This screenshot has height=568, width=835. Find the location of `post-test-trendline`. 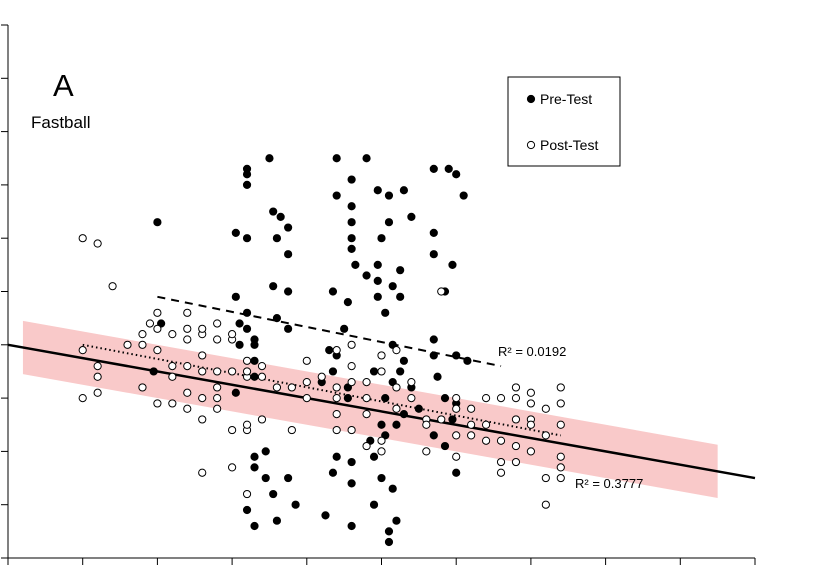

post-test-trendline is located at coordinates (321, 390).